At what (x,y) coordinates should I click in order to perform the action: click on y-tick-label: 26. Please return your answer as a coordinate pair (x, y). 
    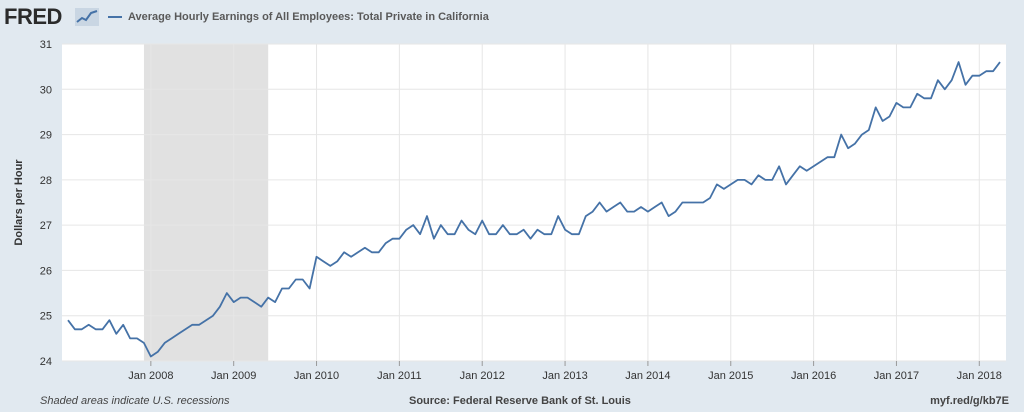
    Looking at the image, I should click on (46, 271).